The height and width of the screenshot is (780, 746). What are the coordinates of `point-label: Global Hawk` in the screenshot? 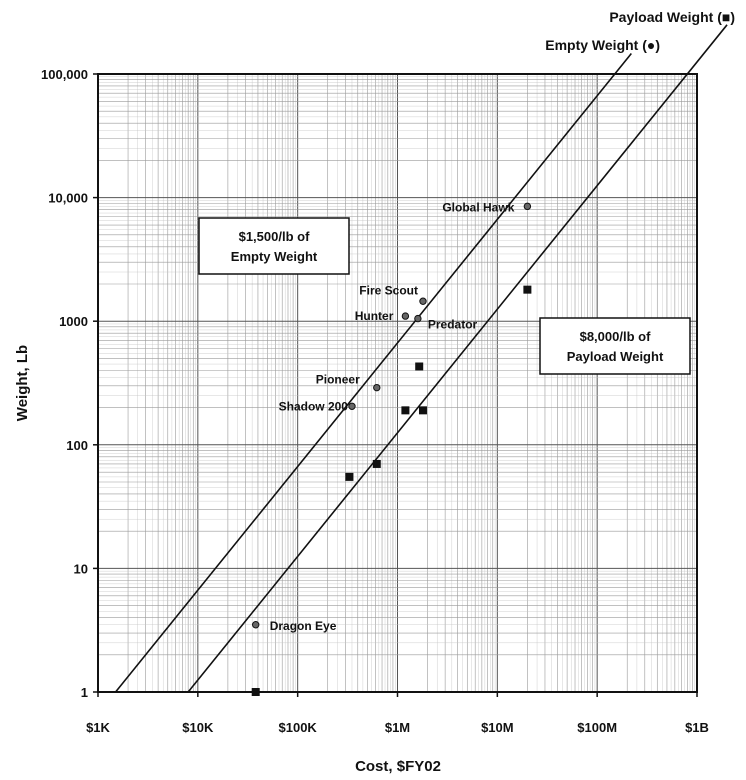 It's located at (478, 207).